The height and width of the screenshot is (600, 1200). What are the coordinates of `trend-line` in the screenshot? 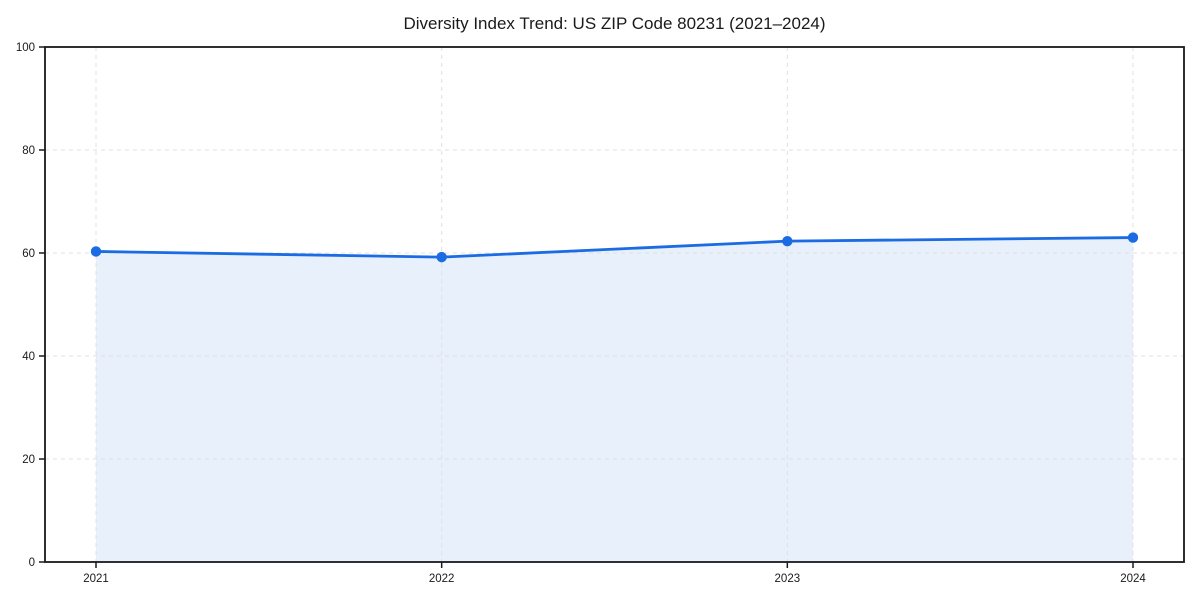 It's located at (614, 247).